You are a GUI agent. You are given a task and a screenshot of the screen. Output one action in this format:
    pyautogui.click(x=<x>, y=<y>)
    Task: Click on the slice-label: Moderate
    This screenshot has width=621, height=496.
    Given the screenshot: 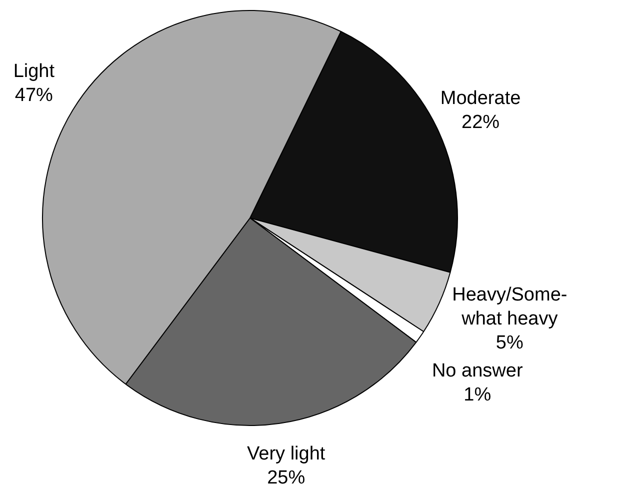 What is the action you would take?
    pyautogui.click(x=480, y=99)
    